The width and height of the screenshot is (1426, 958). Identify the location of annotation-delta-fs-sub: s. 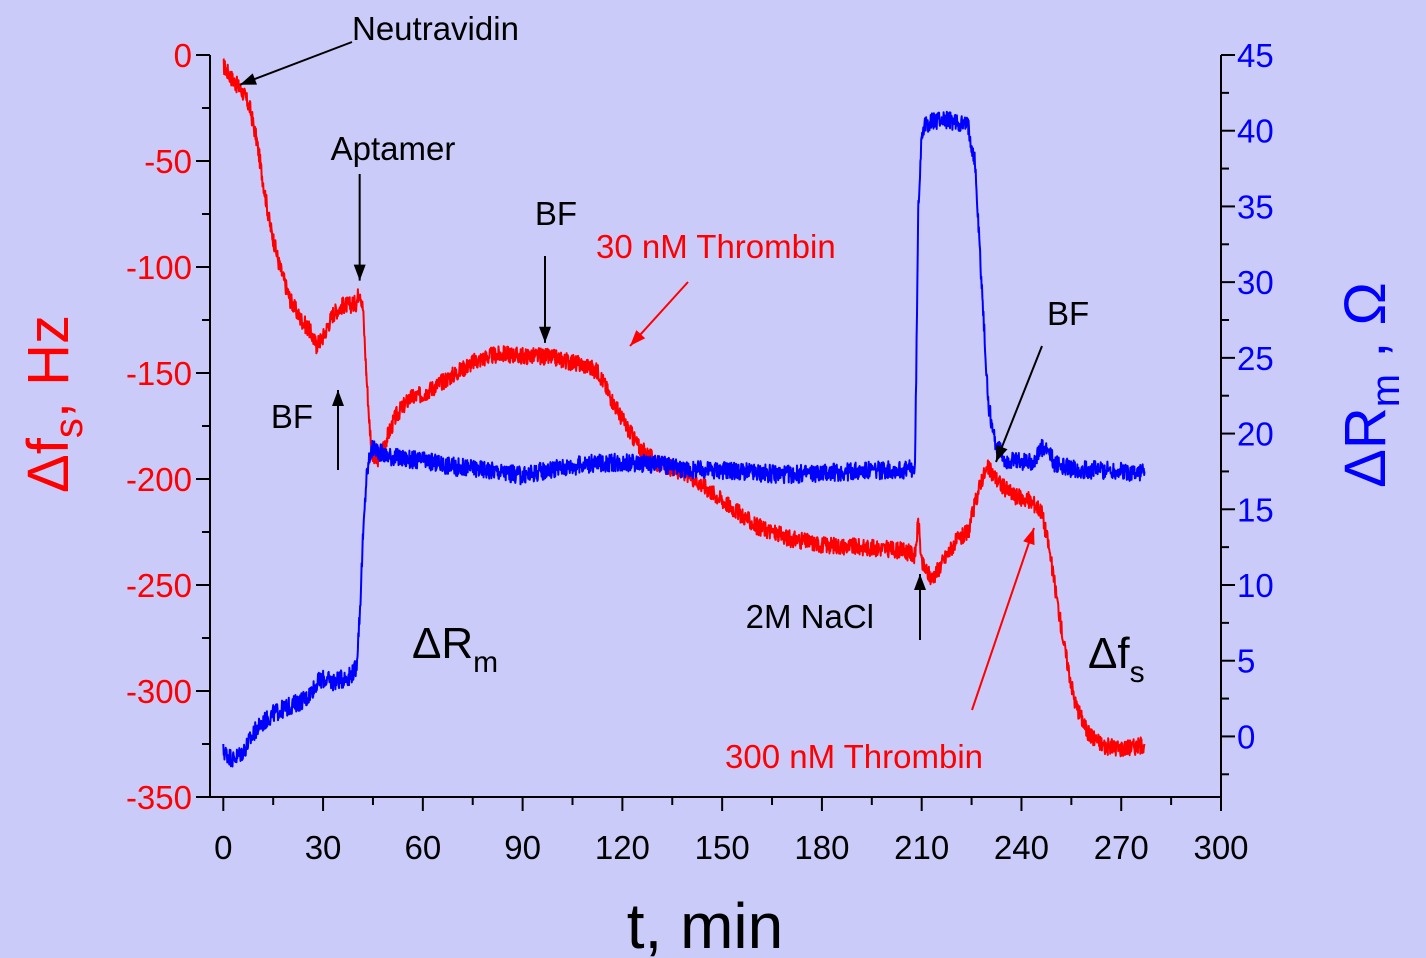
(1137, 672).